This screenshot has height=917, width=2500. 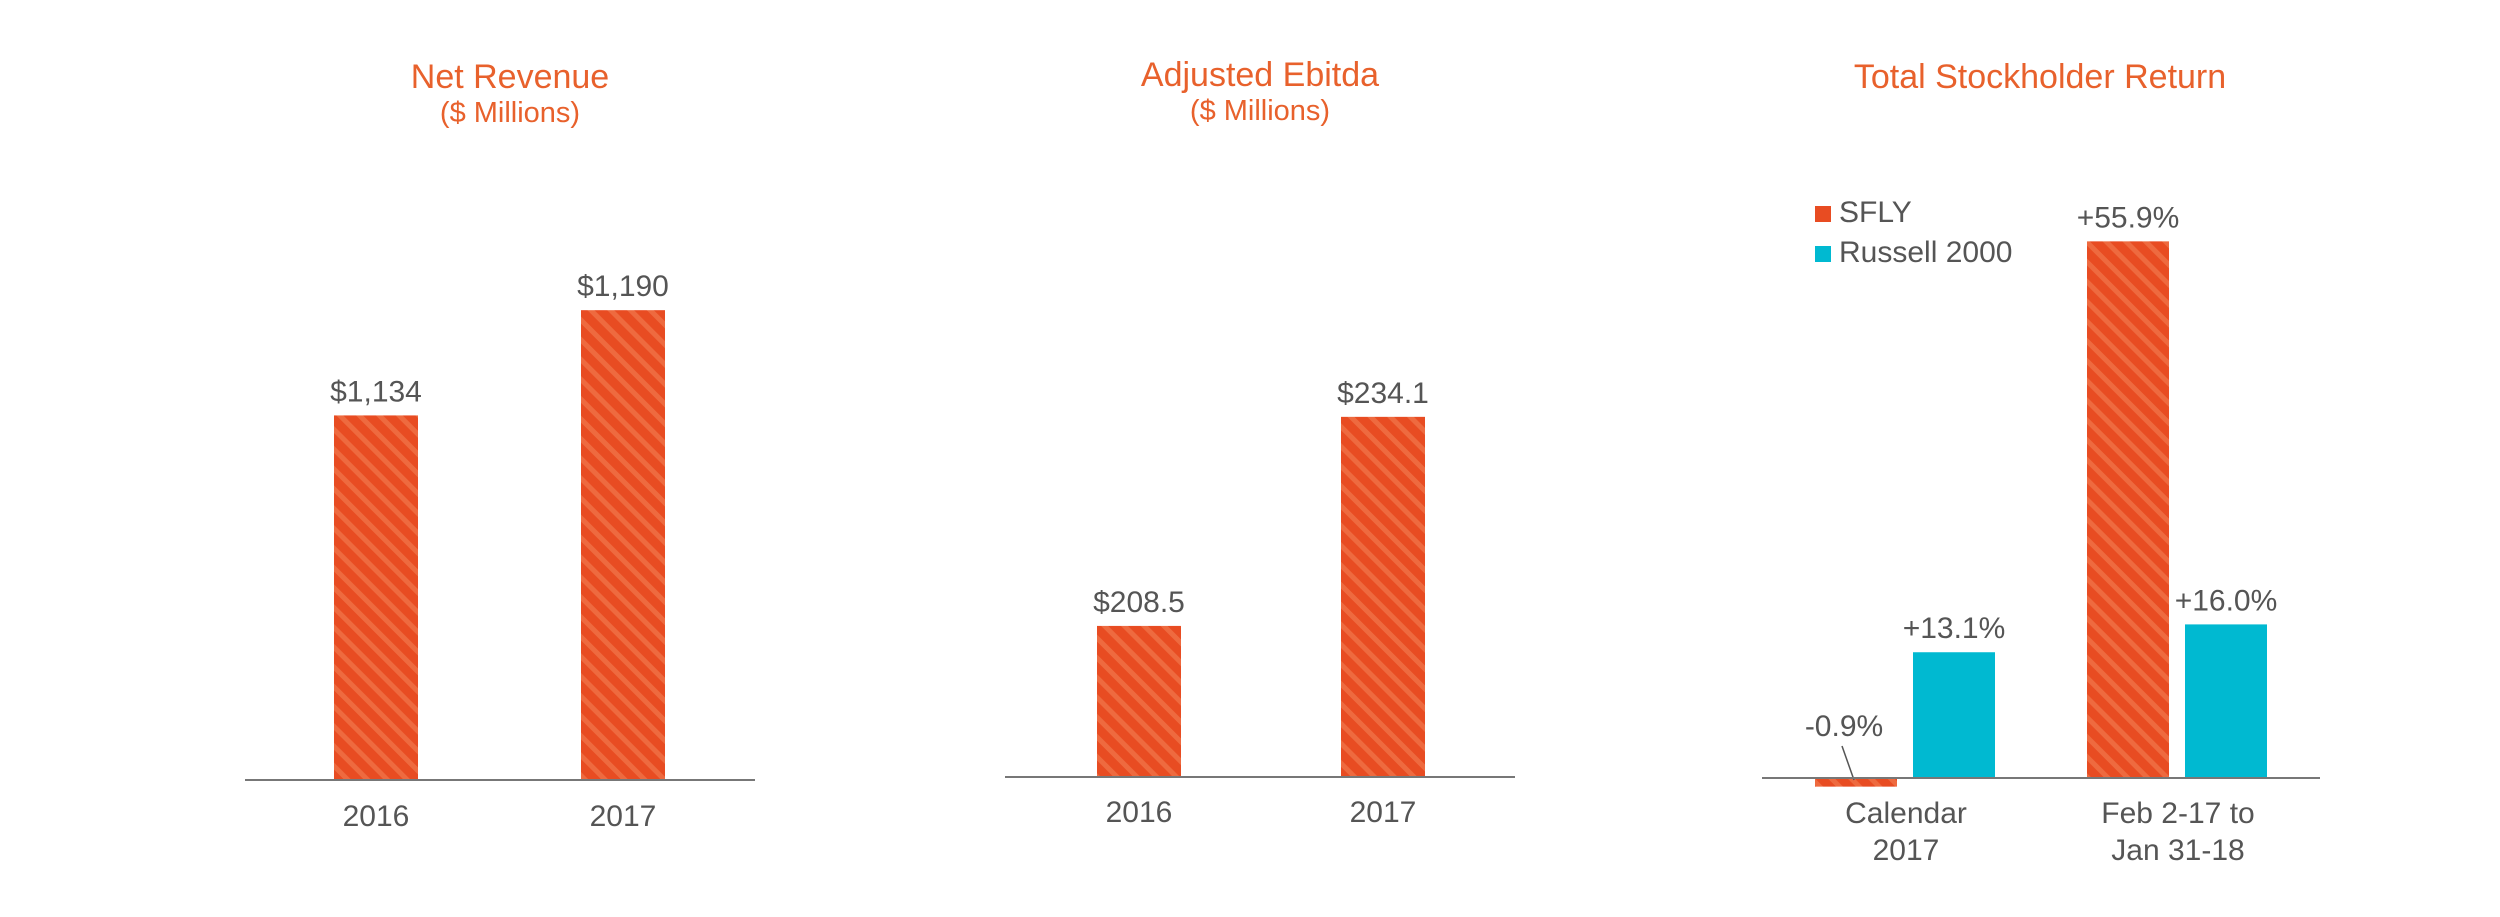 What do you see at coordinates (1906, 850) in the screenshot?
I see `category-label-line2-0: 2017` at bounding box center [1906, 850].